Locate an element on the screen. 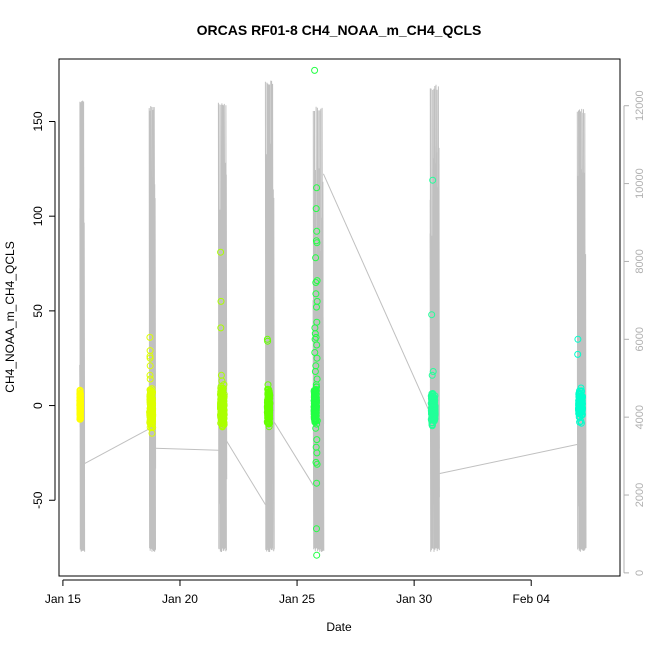  y2-tick-label: 0 is located at coordinates (640, 573).